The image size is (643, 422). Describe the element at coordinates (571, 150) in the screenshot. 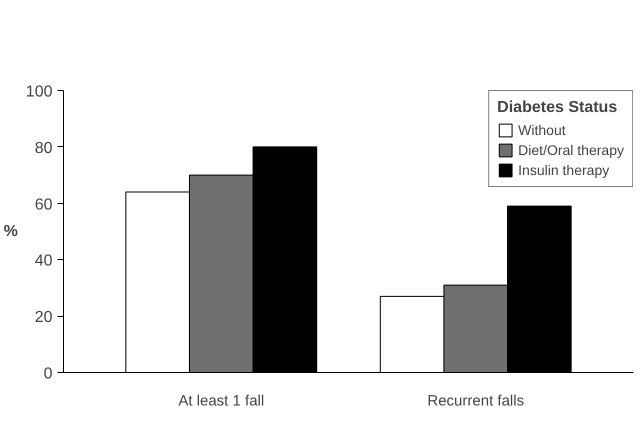

I see `legend-label: Diet/Oral therapy` at that location.